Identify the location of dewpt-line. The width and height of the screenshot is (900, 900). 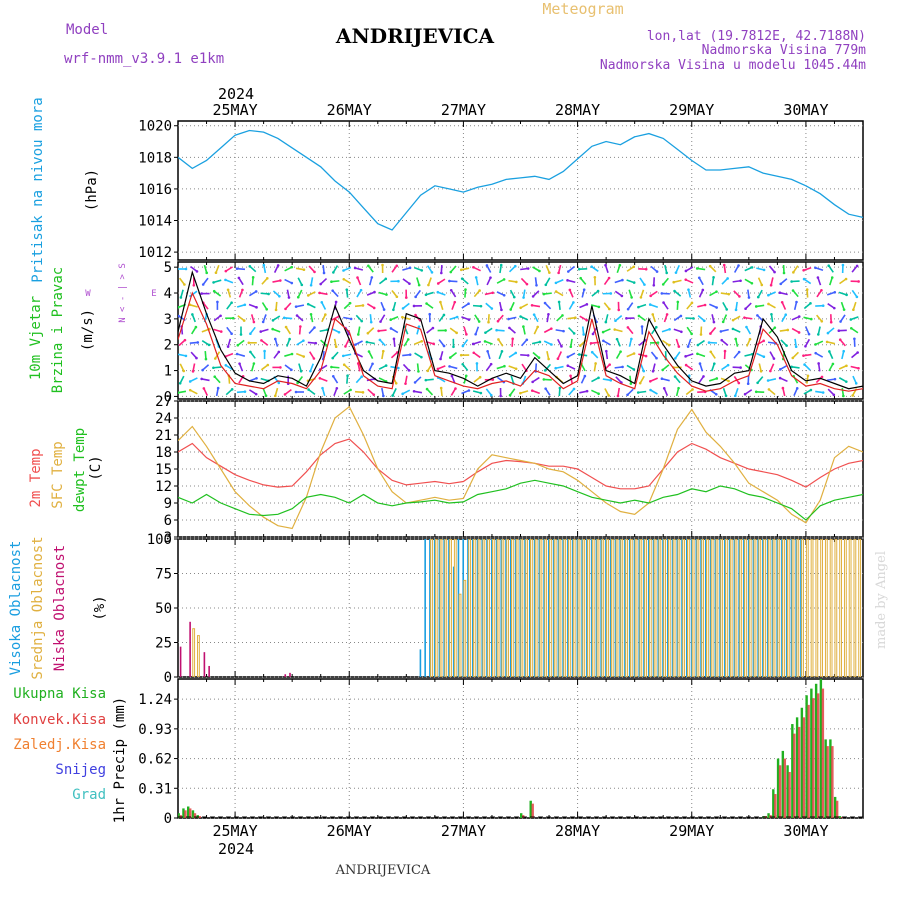
(520, 500).